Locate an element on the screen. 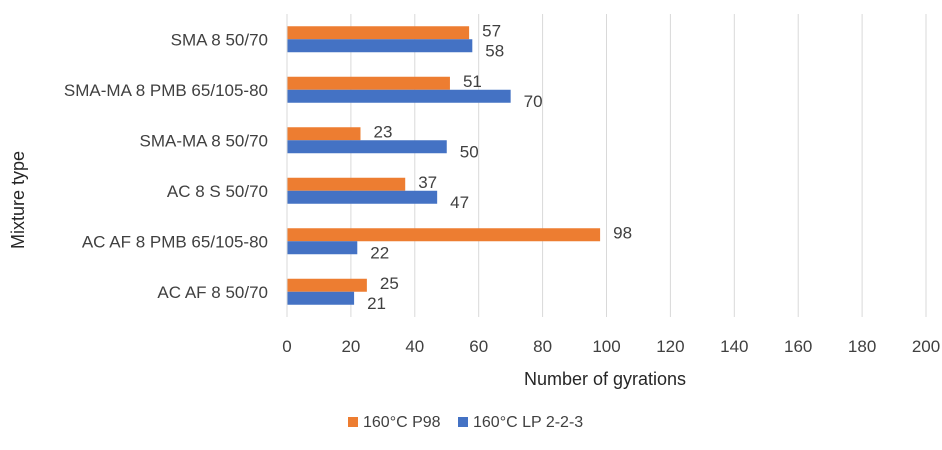  x-tick-label: 60 is located at coordinates (478, 346).